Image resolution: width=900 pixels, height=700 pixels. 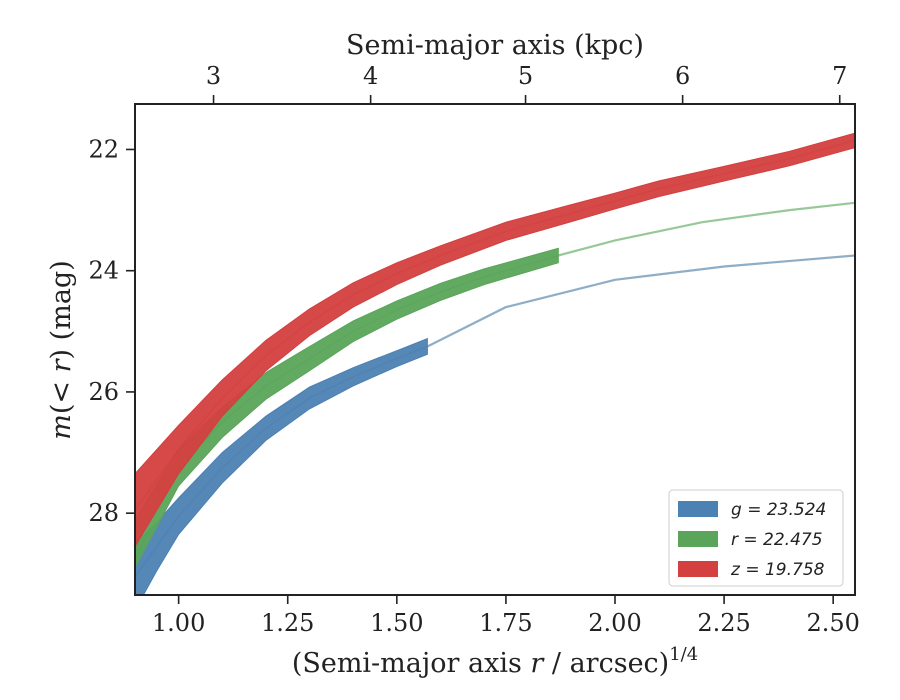 I want to click on top-tick-label: 6, so click(x=682, y=76).